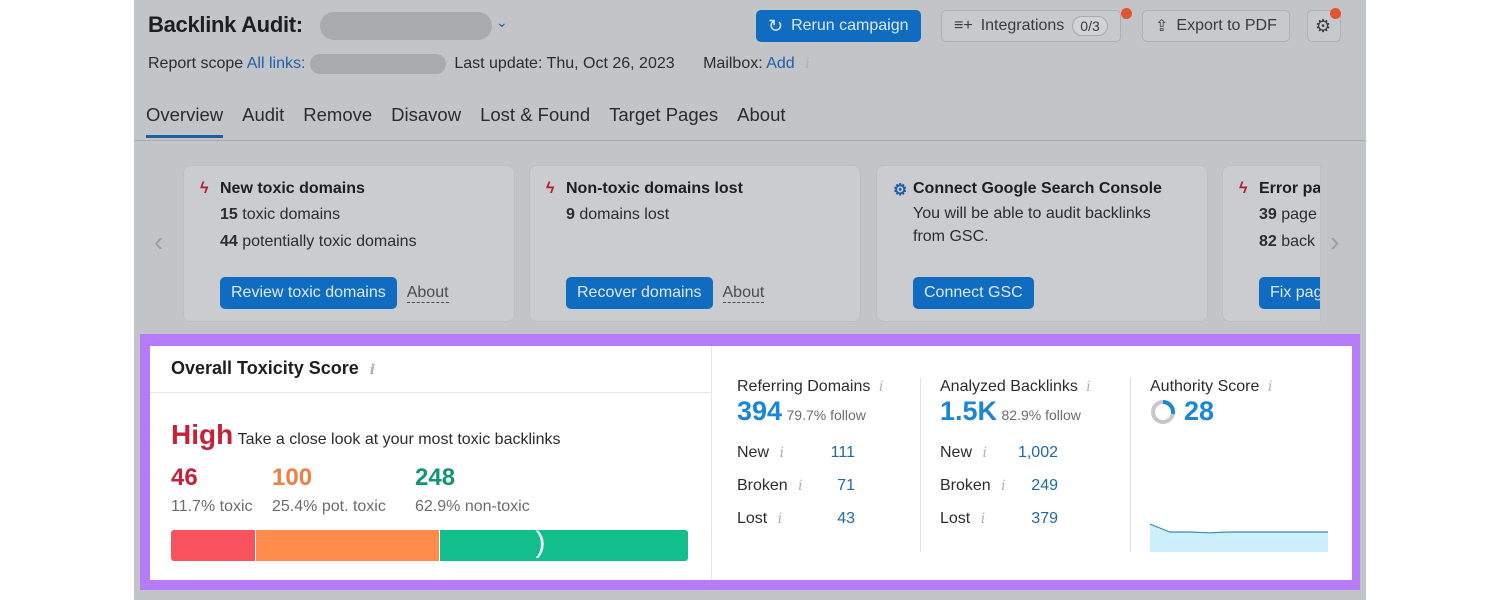 The image size is (1500, 600). Describe the element at coordinates (406, 26) in the screenshot. I see `project-name-redacted` at that location.